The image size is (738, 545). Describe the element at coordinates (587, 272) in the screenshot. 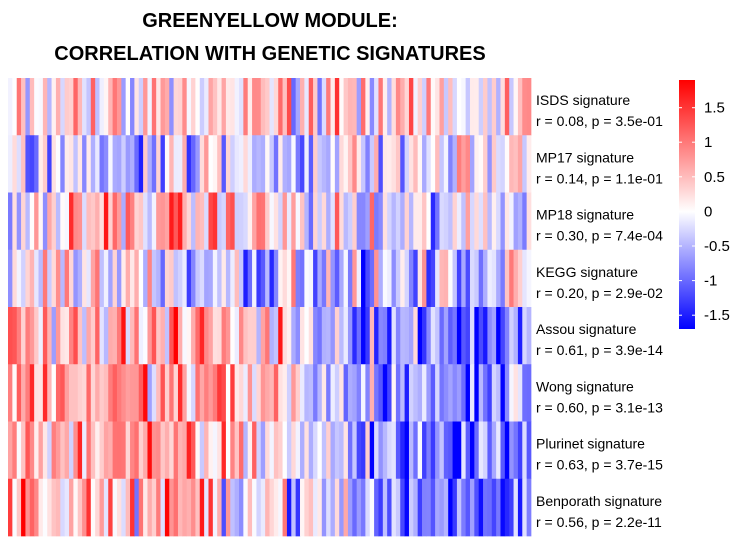

I see `row-label-name: KEGG signature` at that location.